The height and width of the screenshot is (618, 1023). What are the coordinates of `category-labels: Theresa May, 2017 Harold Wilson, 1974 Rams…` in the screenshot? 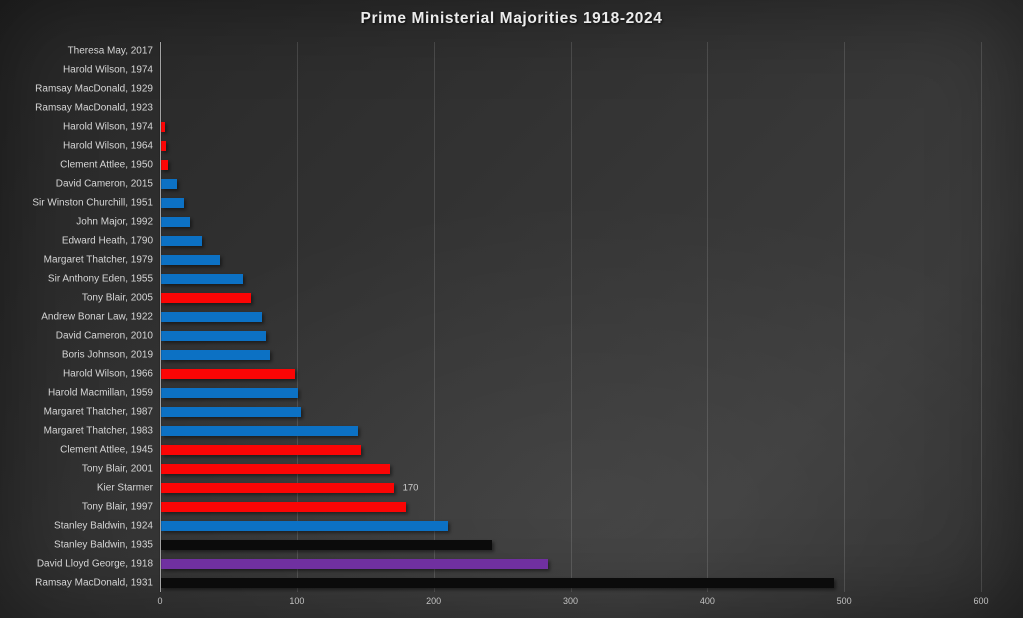 It's located at (76, 317).